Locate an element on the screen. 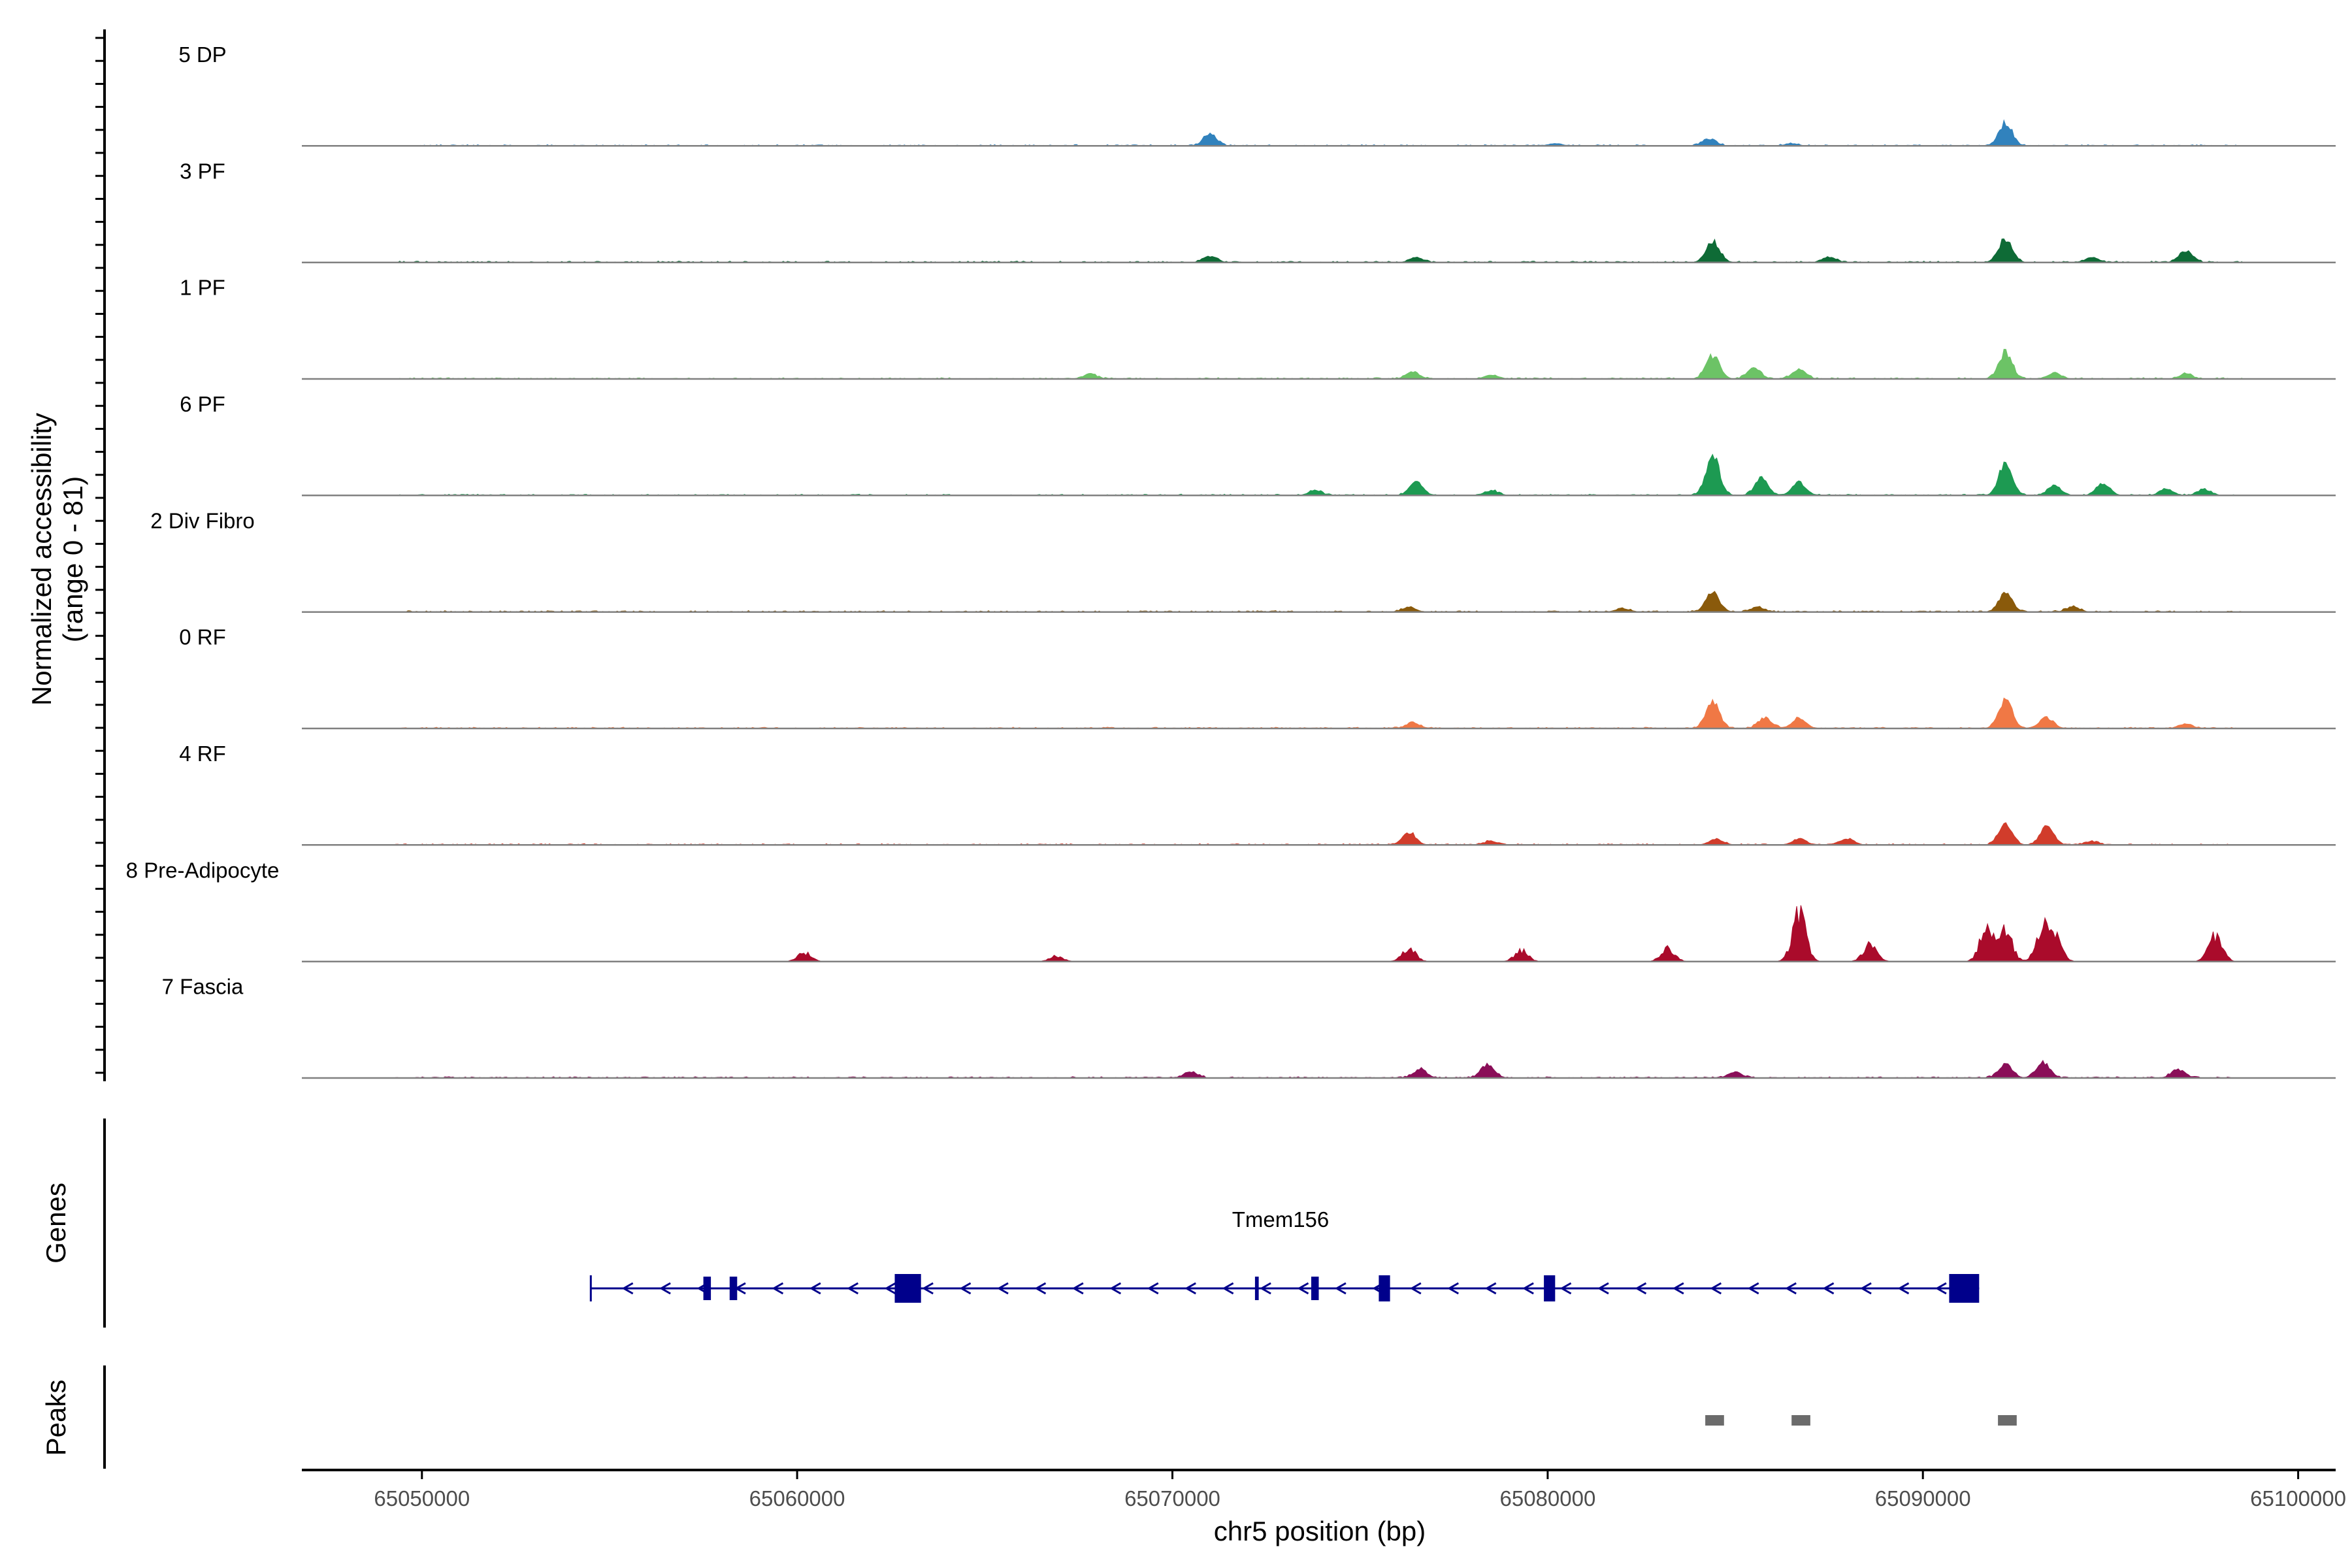  track-label: 7 Fascia is located at coordinates (203, 987).